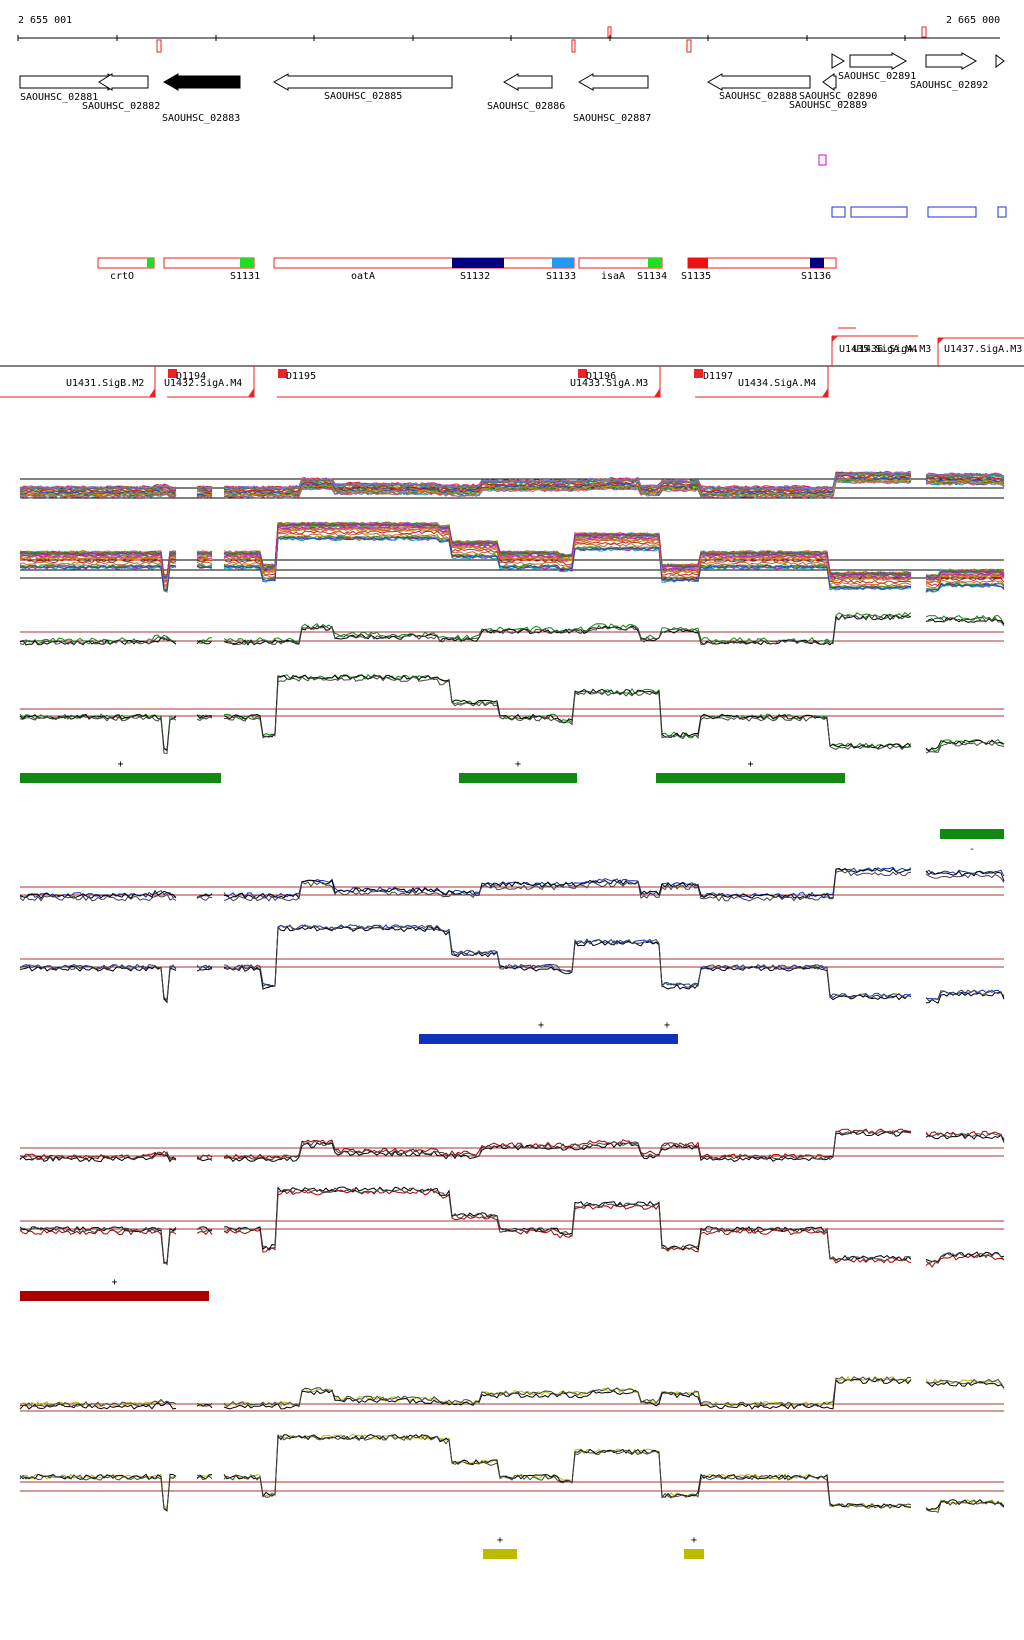 This screenshot has width=1024, height=1640. What do you see at coordinates (121, 92) in the screenshot?
I see `gene-SAOUHSC_02882: SAOUHSC_02882` at bounding box center [121, 92].